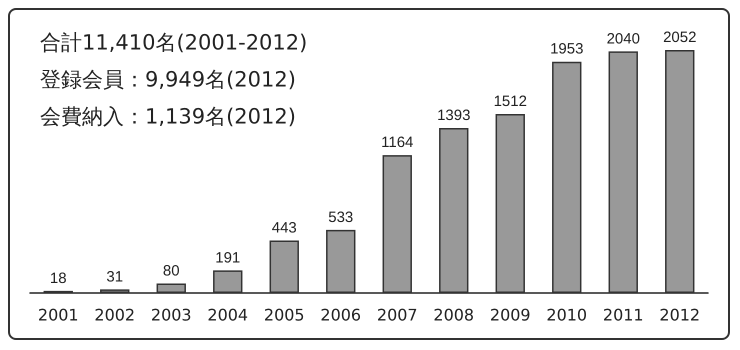 This screenshot has height=350, width=740. What do you see at coordinates (567, 315) in the screenshot?
I see `x-tick-label: 2010` at bounding box center [567, 315].